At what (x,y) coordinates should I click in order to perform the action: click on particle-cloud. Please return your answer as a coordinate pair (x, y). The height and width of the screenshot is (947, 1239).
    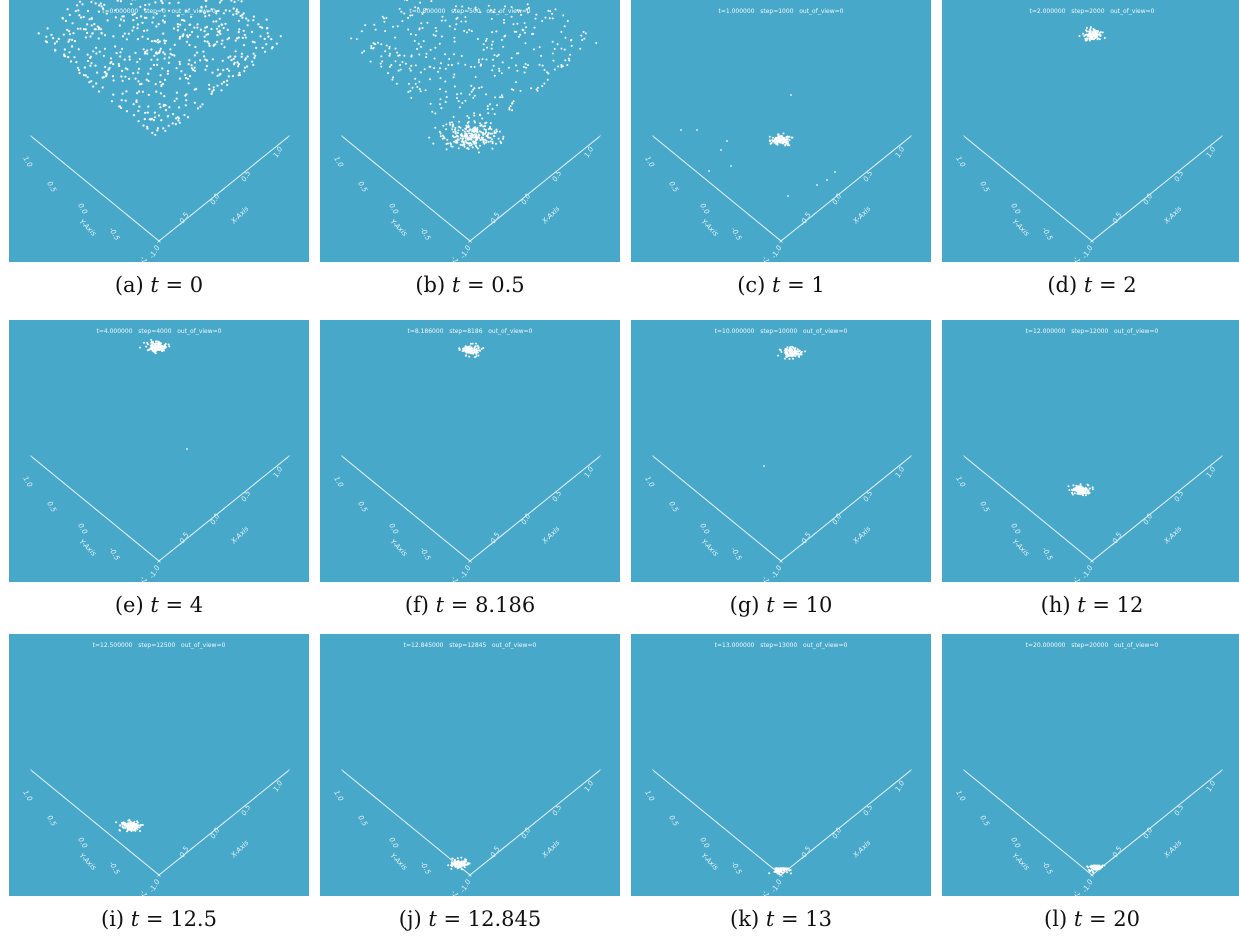
    Looking at the image, I should click on (471, 350).